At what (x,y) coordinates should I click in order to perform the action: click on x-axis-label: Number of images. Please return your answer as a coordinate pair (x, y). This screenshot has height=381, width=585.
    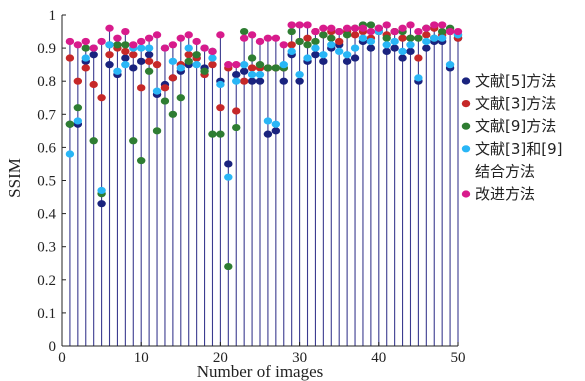
    Looking at the image, I should click on (260, 371).